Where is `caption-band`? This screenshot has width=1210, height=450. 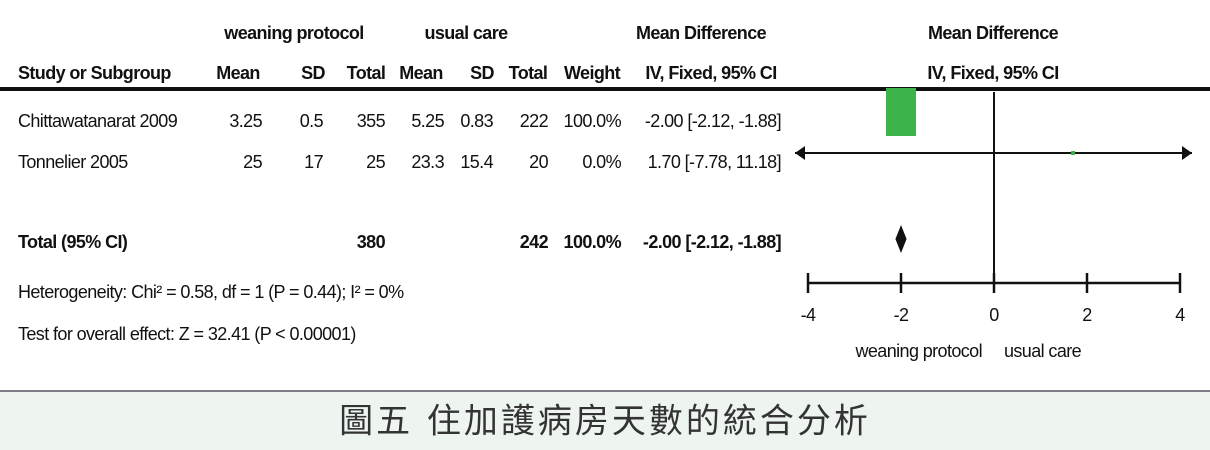
caption-band is located at coordinates (605, 420).